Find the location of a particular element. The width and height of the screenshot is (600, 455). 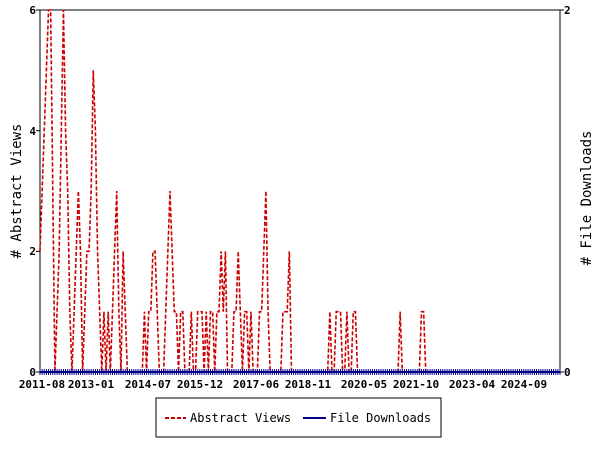

y-right-axis-title: # File Downloads is located at coordinates (587, 198).